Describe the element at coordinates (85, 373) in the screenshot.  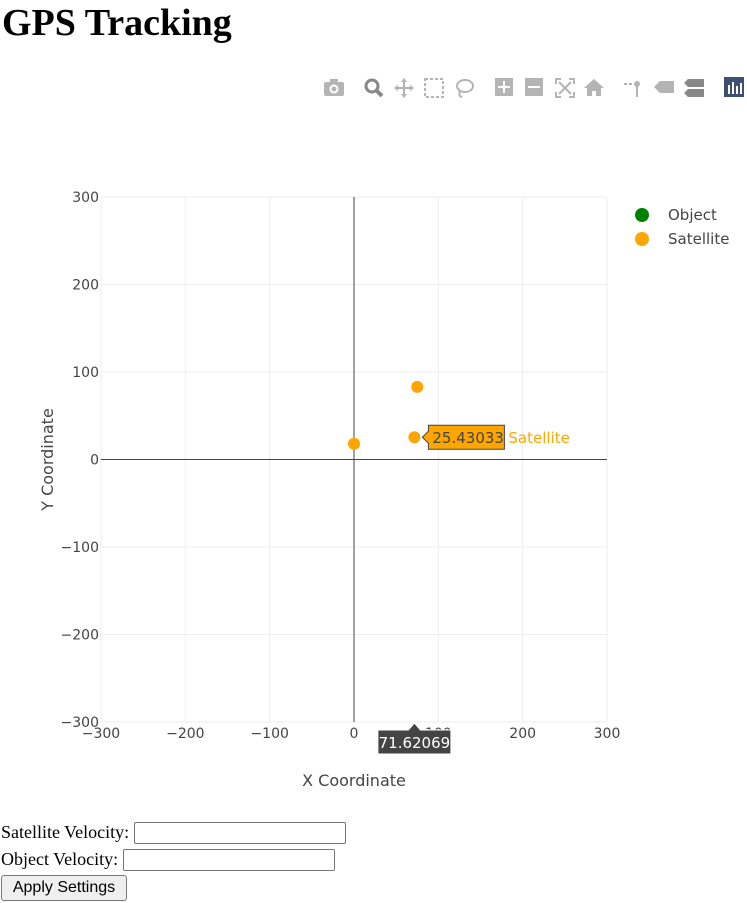
I see `y-tick-label: 100` at that location.